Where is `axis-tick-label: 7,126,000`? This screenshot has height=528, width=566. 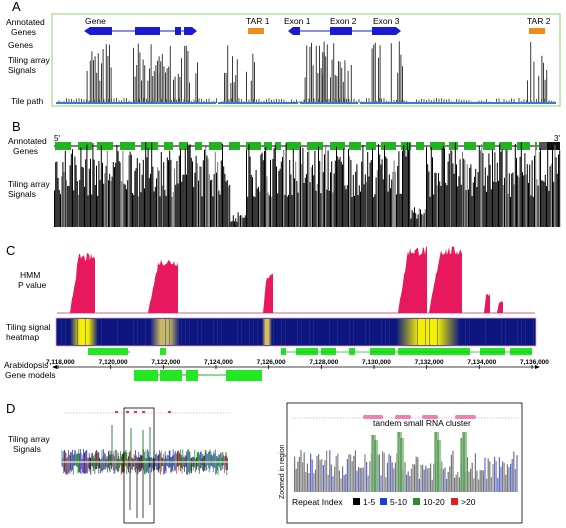 axis-tick-label: 7,126,000 is located at coordinates (271, 362).